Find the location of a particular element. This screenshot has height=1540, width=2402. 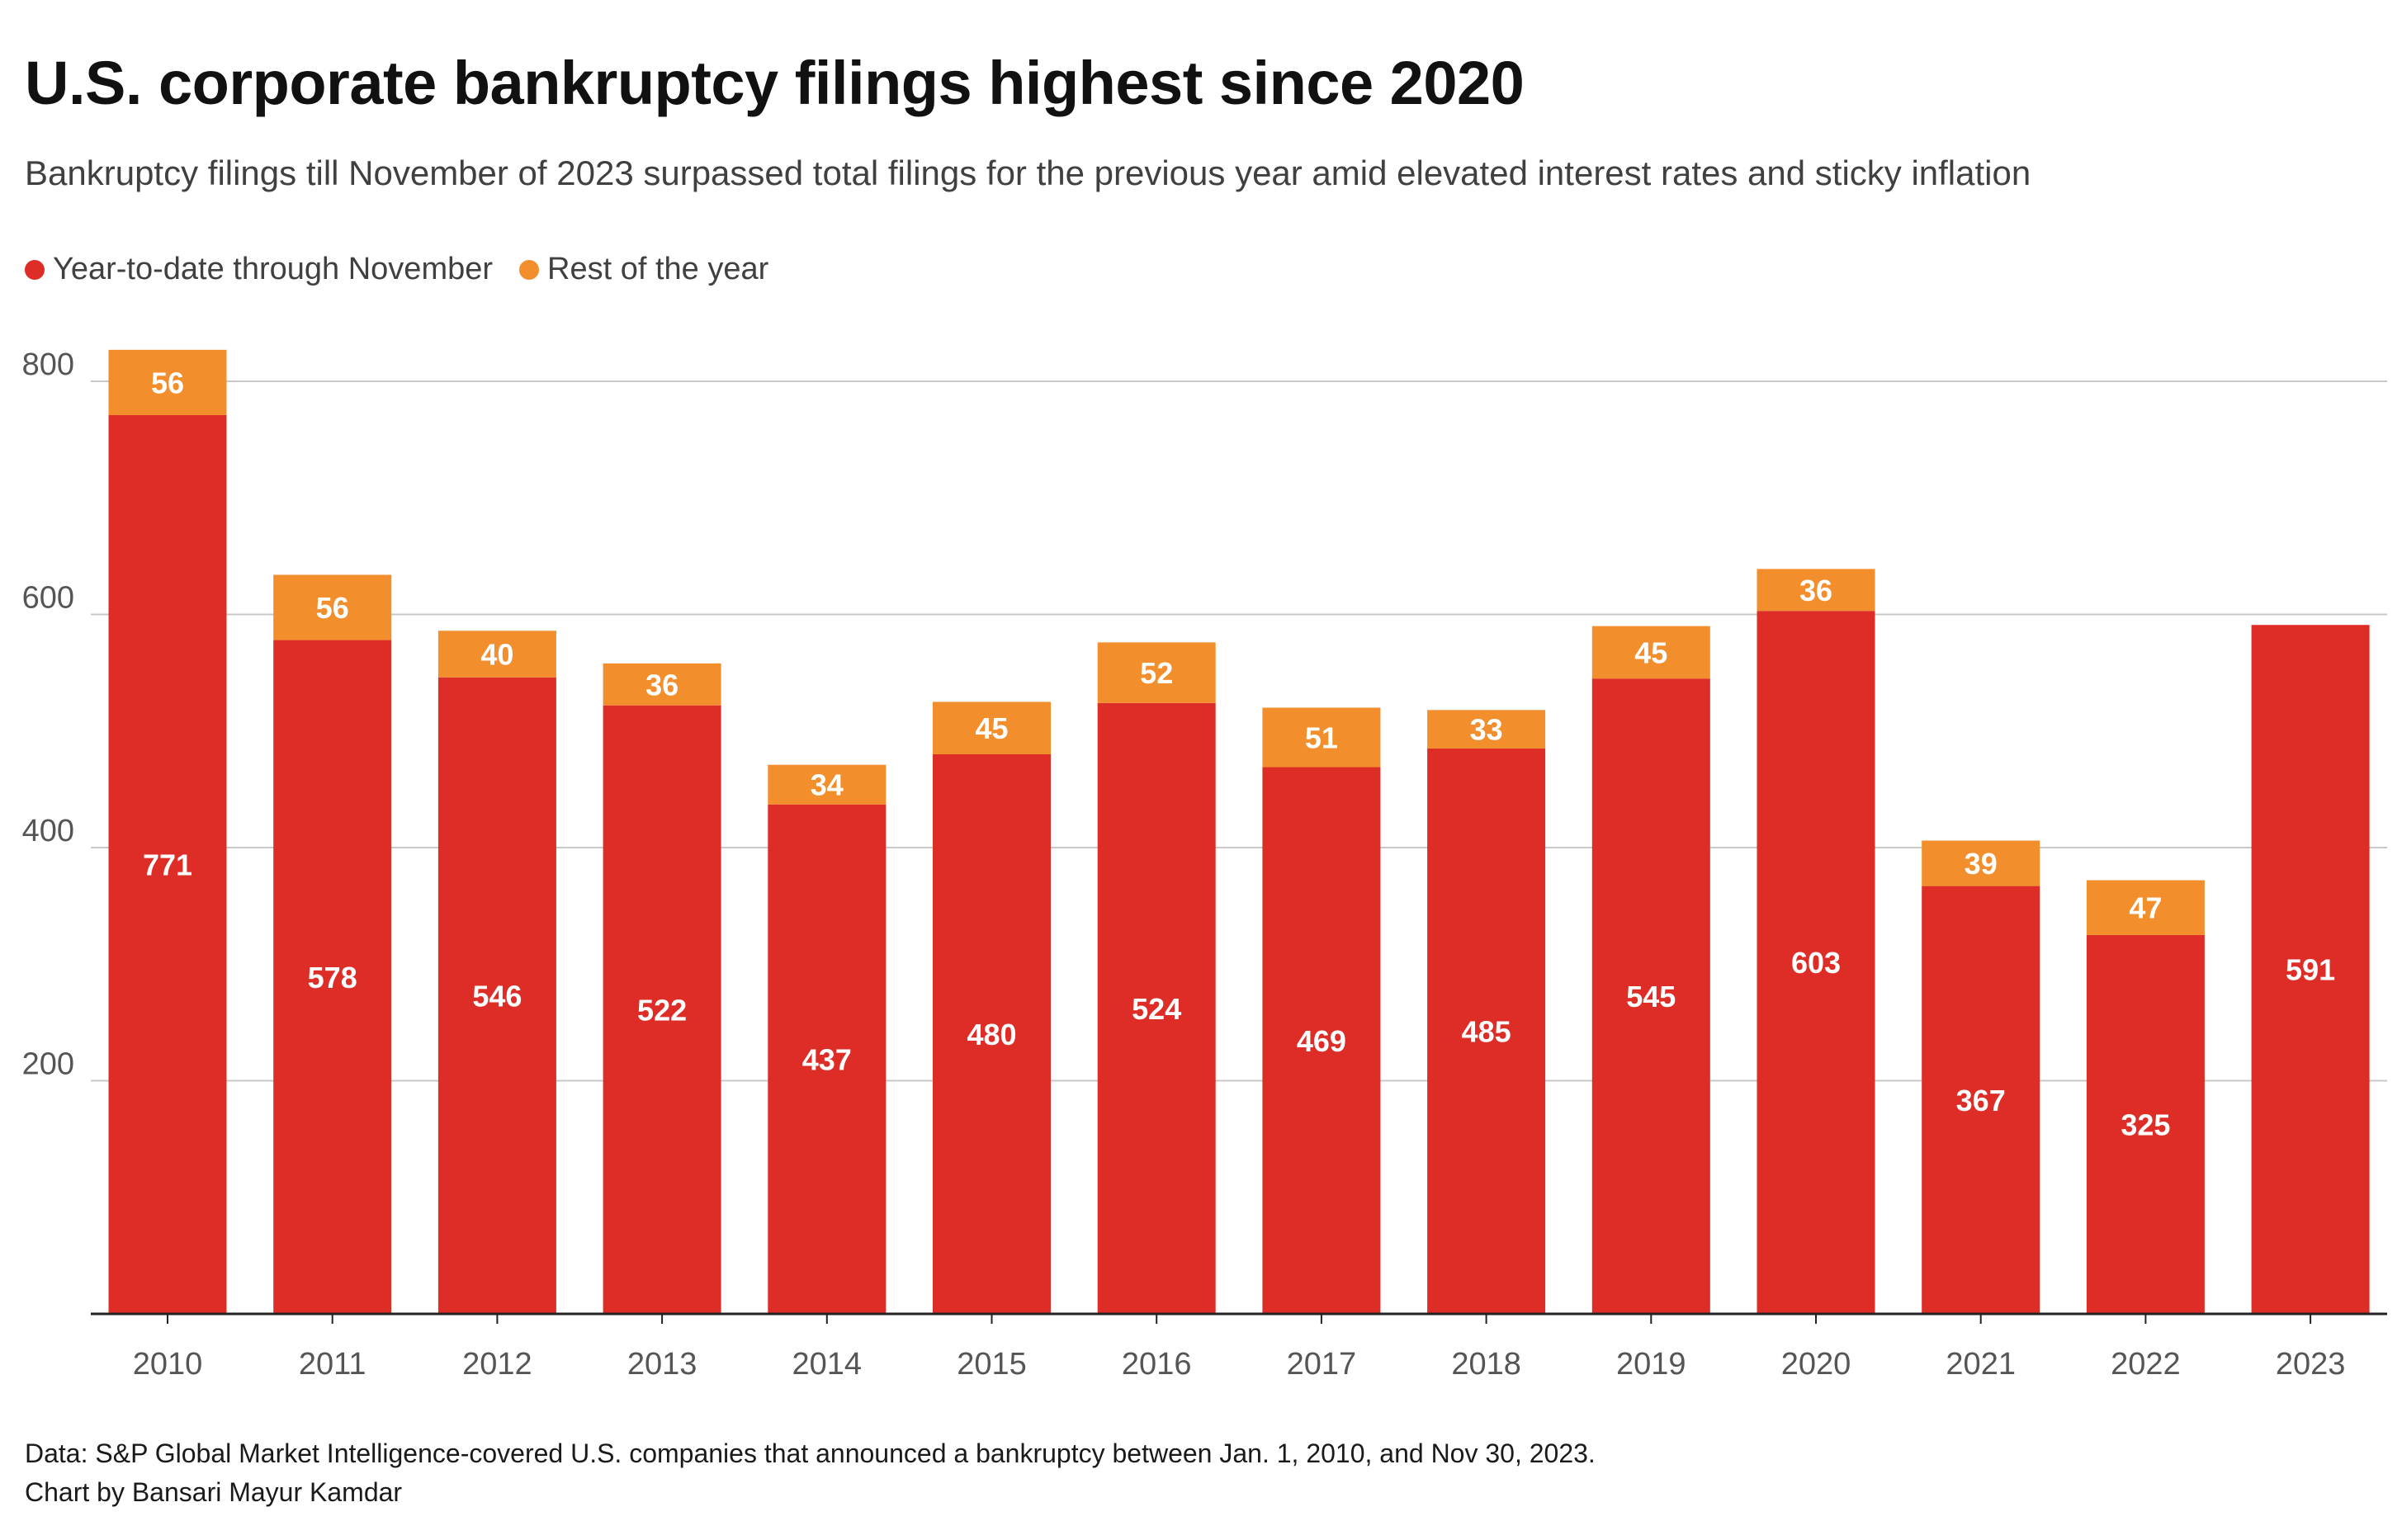

y-tick-label-600: 600 is located at coordinates (48, 598).